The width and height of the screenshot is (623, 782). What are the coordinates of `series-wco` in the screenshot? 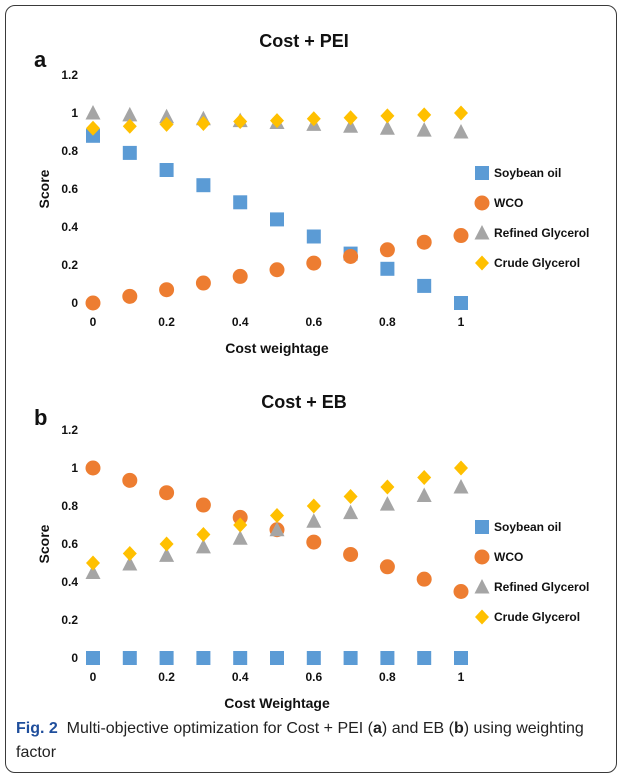 It's located at (277, 529).